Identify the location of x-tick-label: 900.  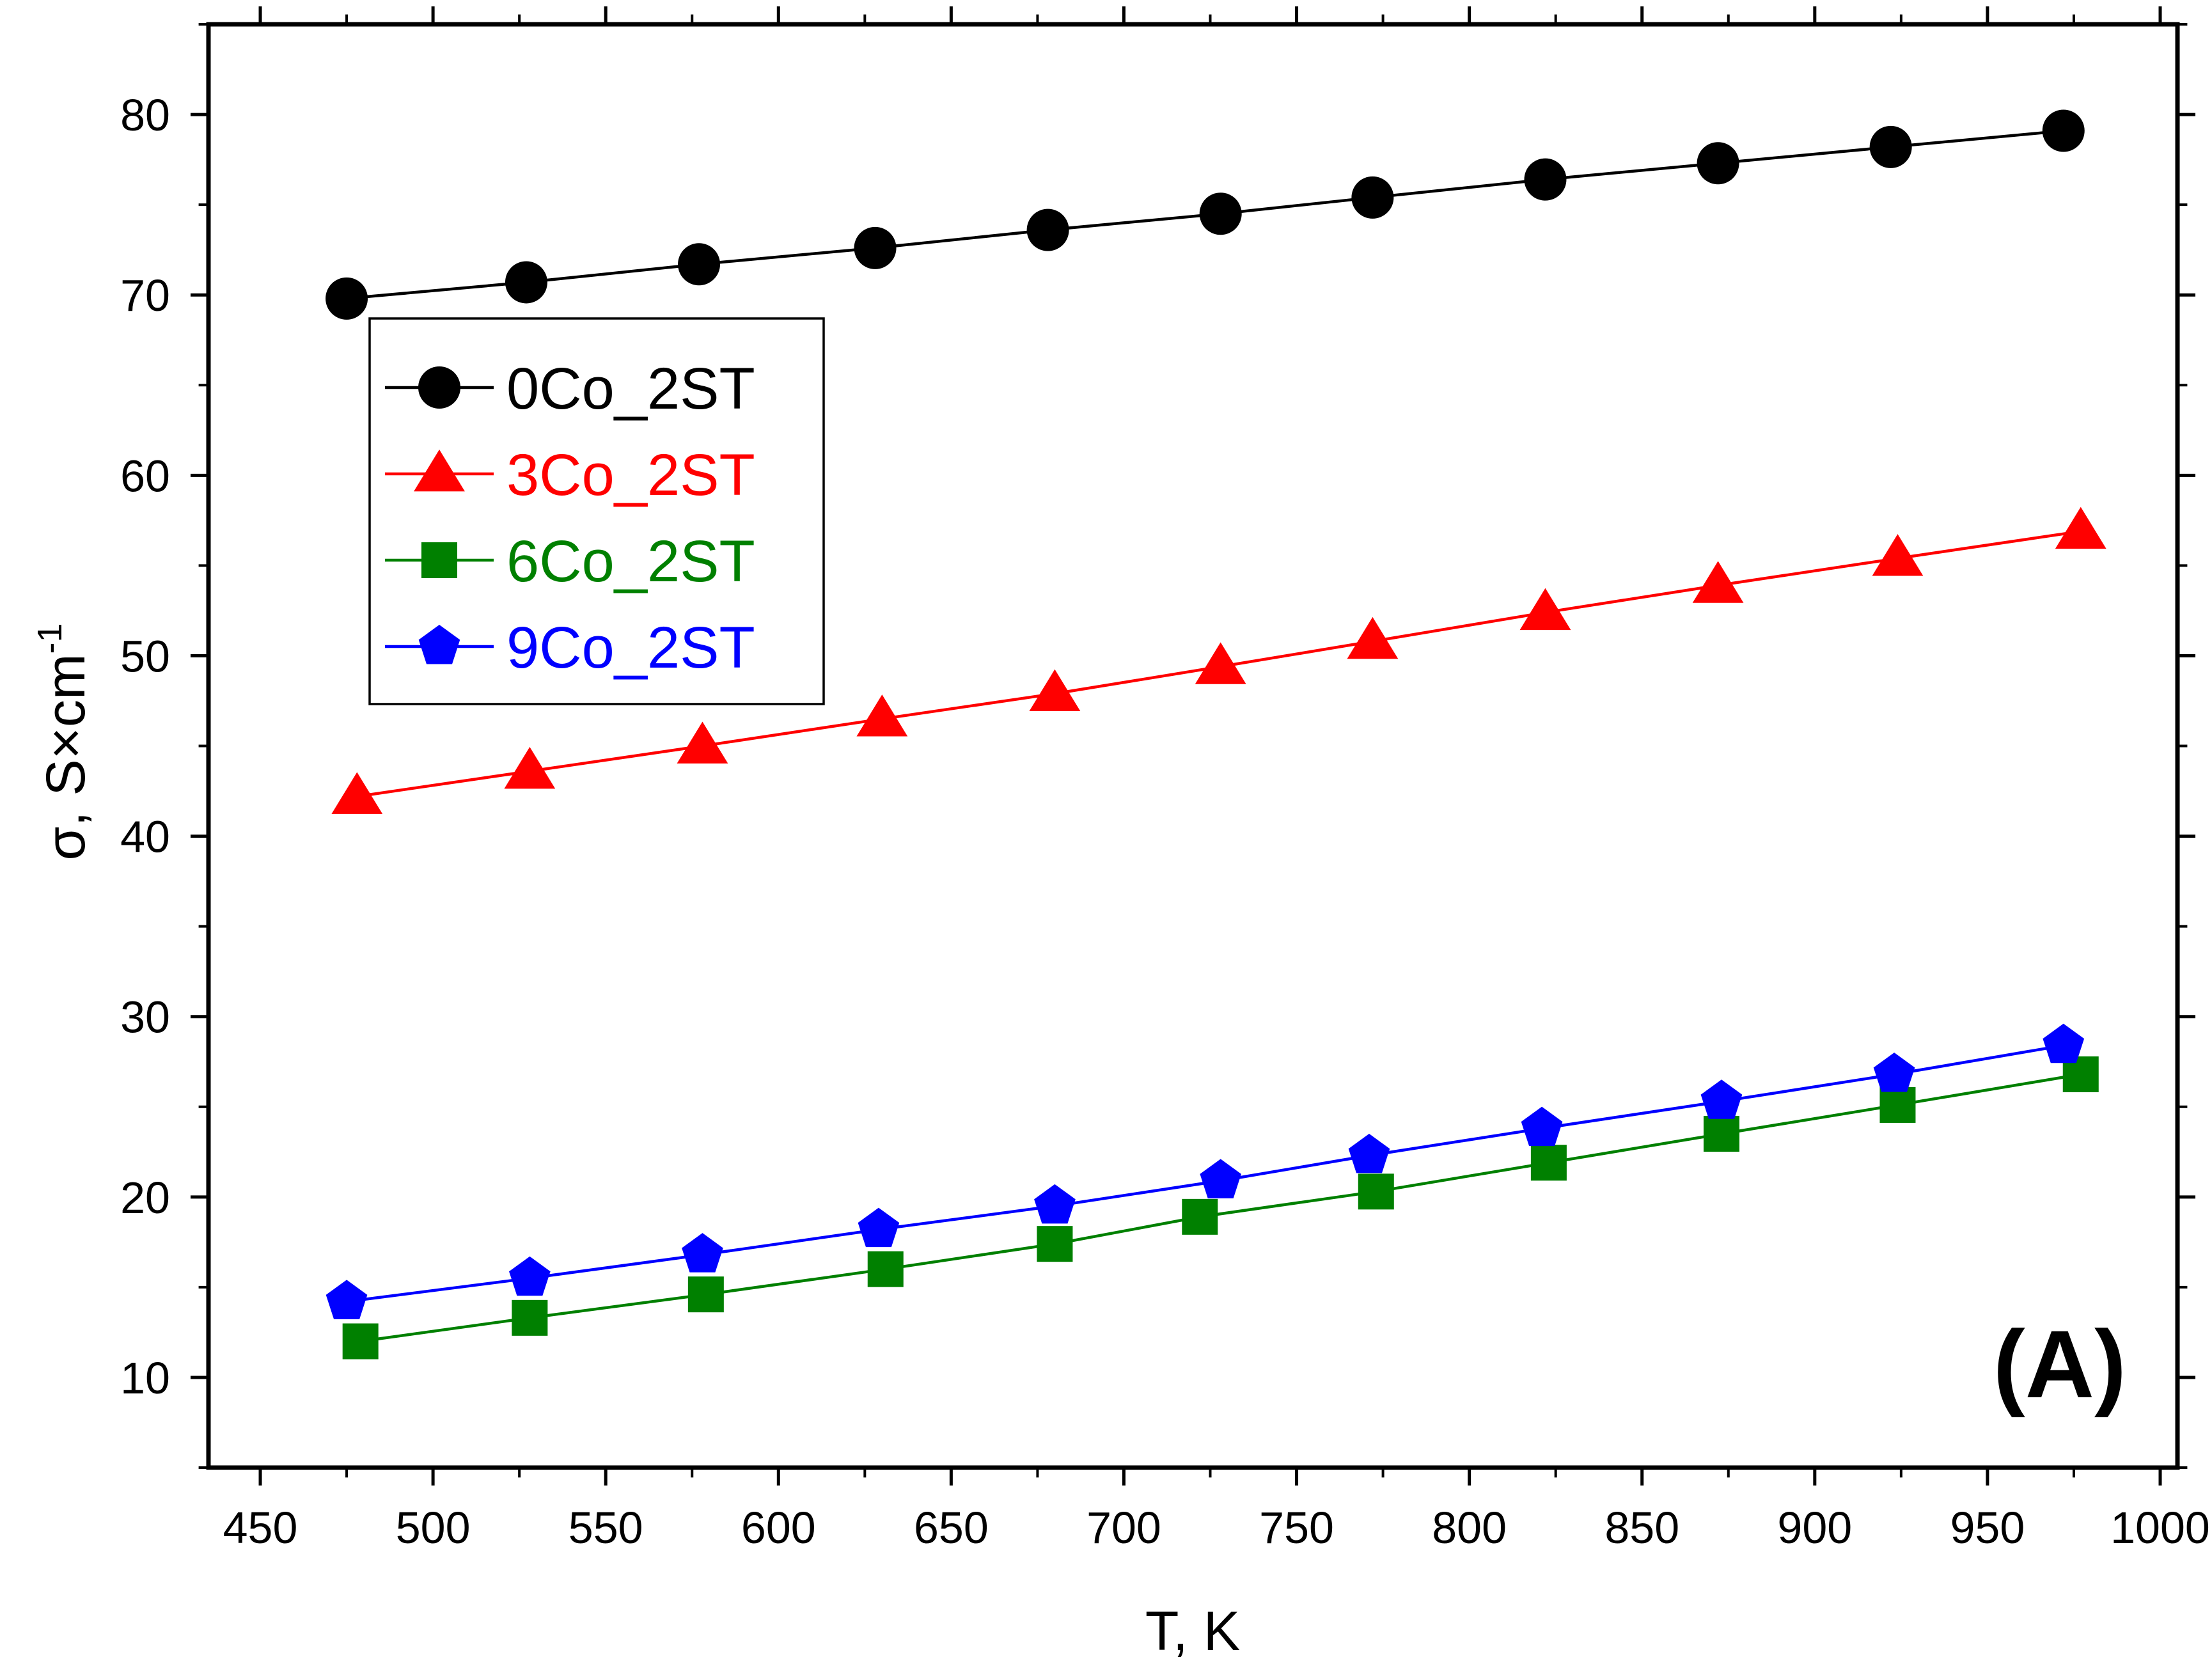
(1814, 1528).